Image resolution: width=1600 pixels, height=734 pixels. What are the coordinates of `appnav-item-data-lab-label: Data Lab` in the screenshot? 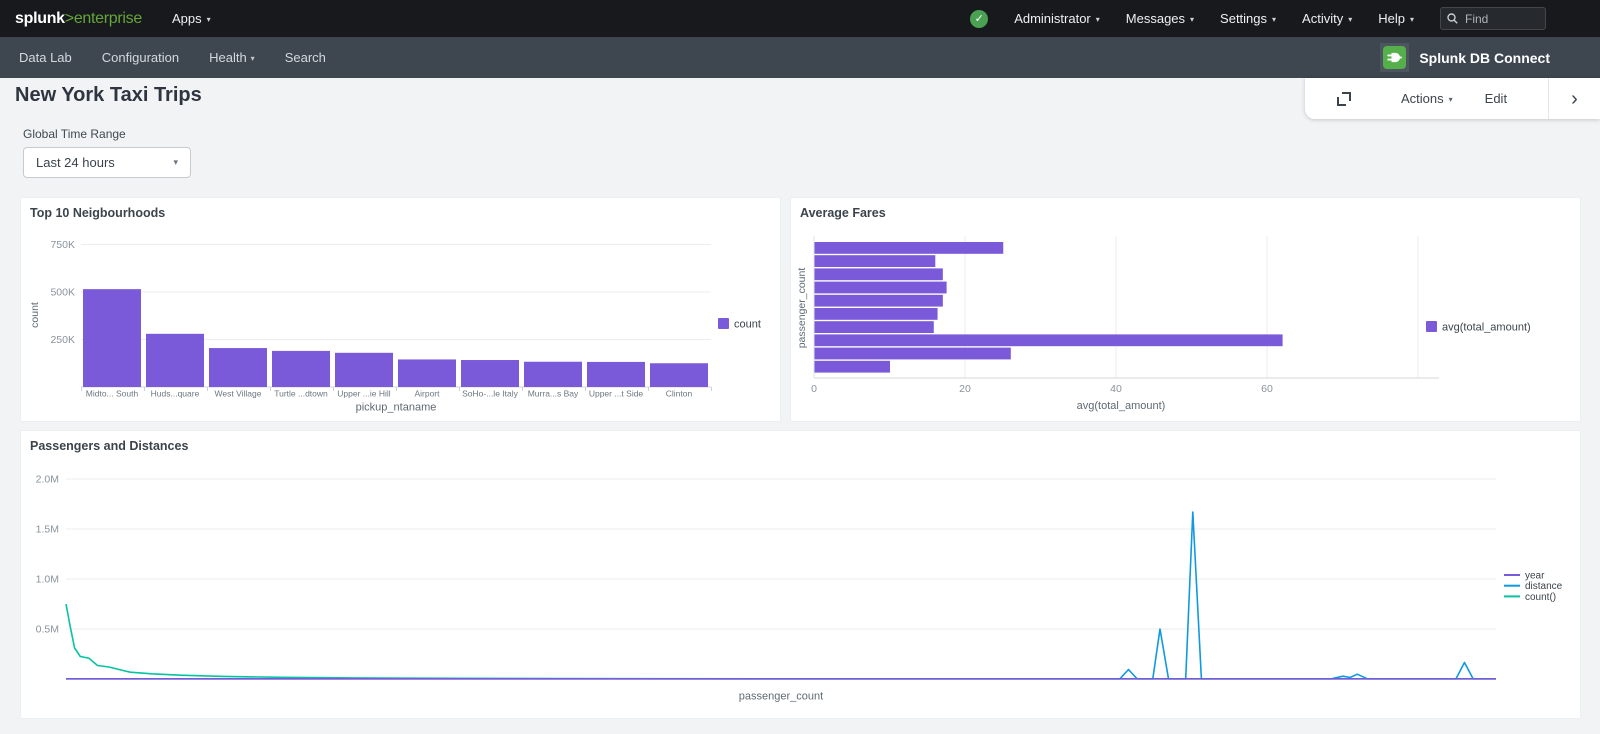 It's located at (45, 57).